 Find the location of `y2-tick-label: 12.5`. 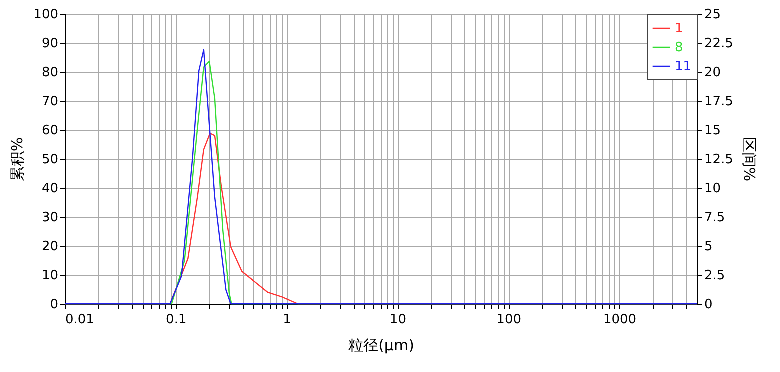

y2-tick-label: 12.5 is located at coordinates (719, 160).